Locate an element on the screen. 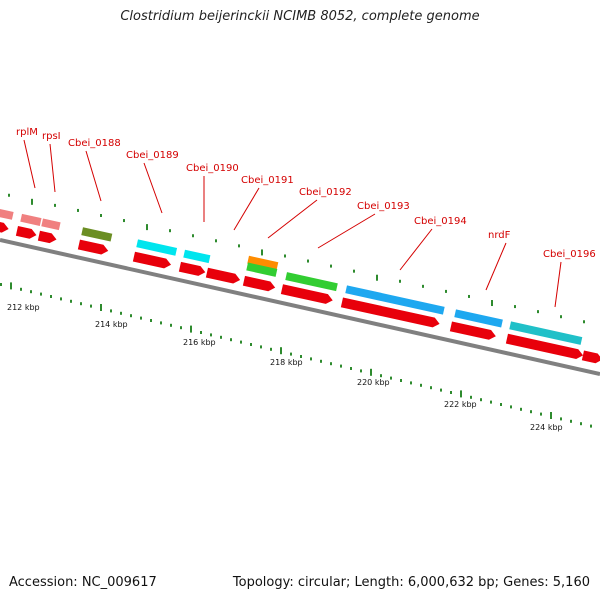 The image size is (600, 600). scale-label: 222 kbp is located at coordinates (460, 404).